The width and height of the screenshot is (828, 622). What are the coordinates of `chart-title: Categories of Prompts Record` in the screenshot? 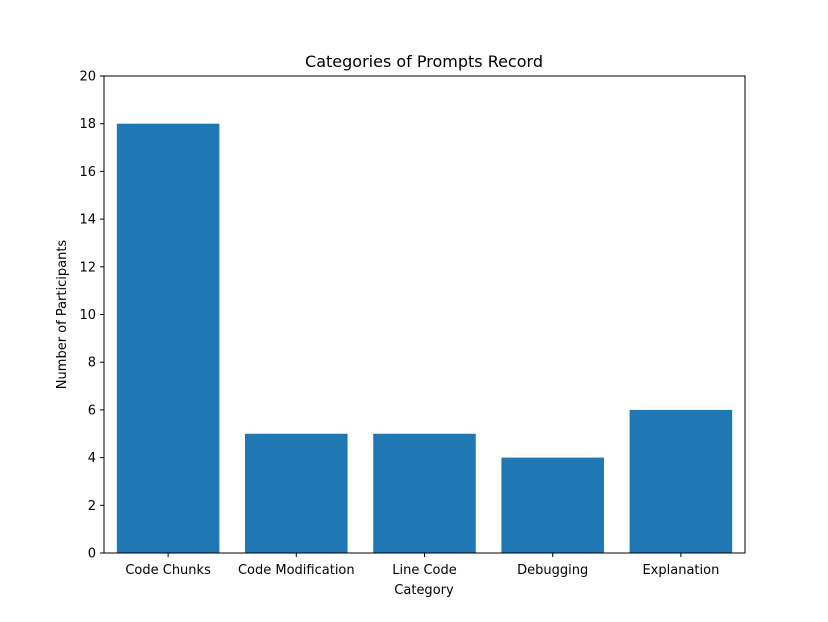 It's located at (424, 61).